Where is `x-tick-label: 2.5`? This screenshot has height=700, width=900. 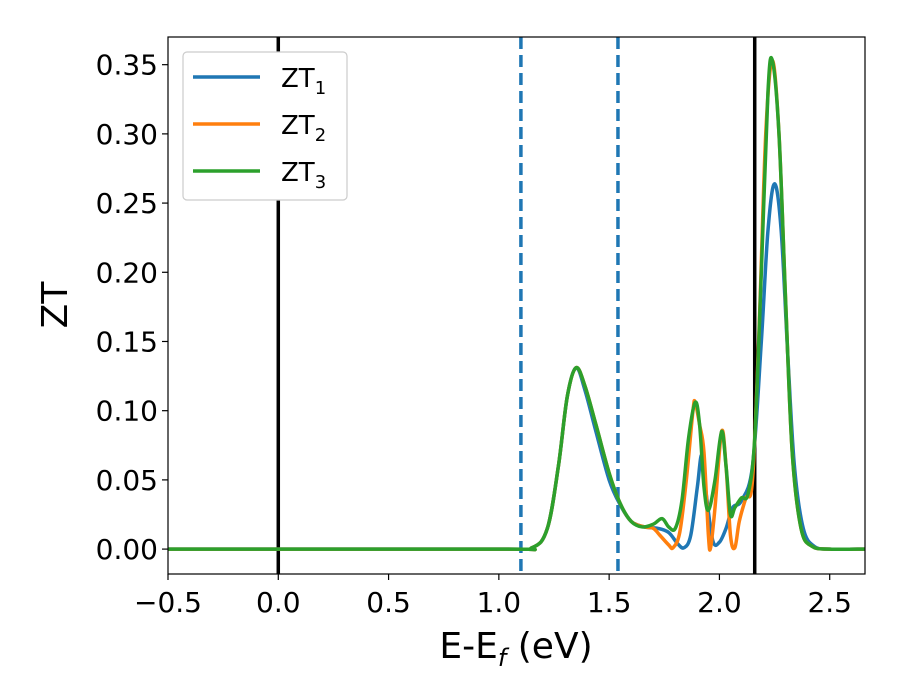 x-tick-label: 2.5 is located at coordinates (829, 602).